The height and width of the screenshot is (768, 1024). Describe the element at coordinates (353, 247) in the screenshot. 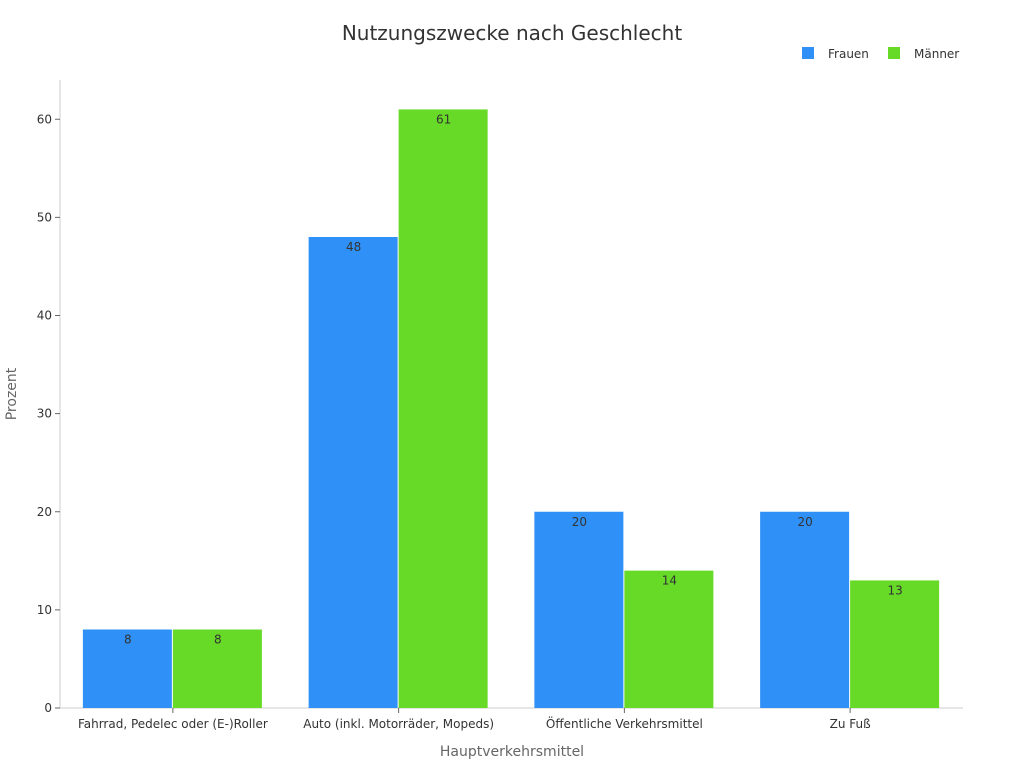

I see `bar-data-label: 48` at that location.